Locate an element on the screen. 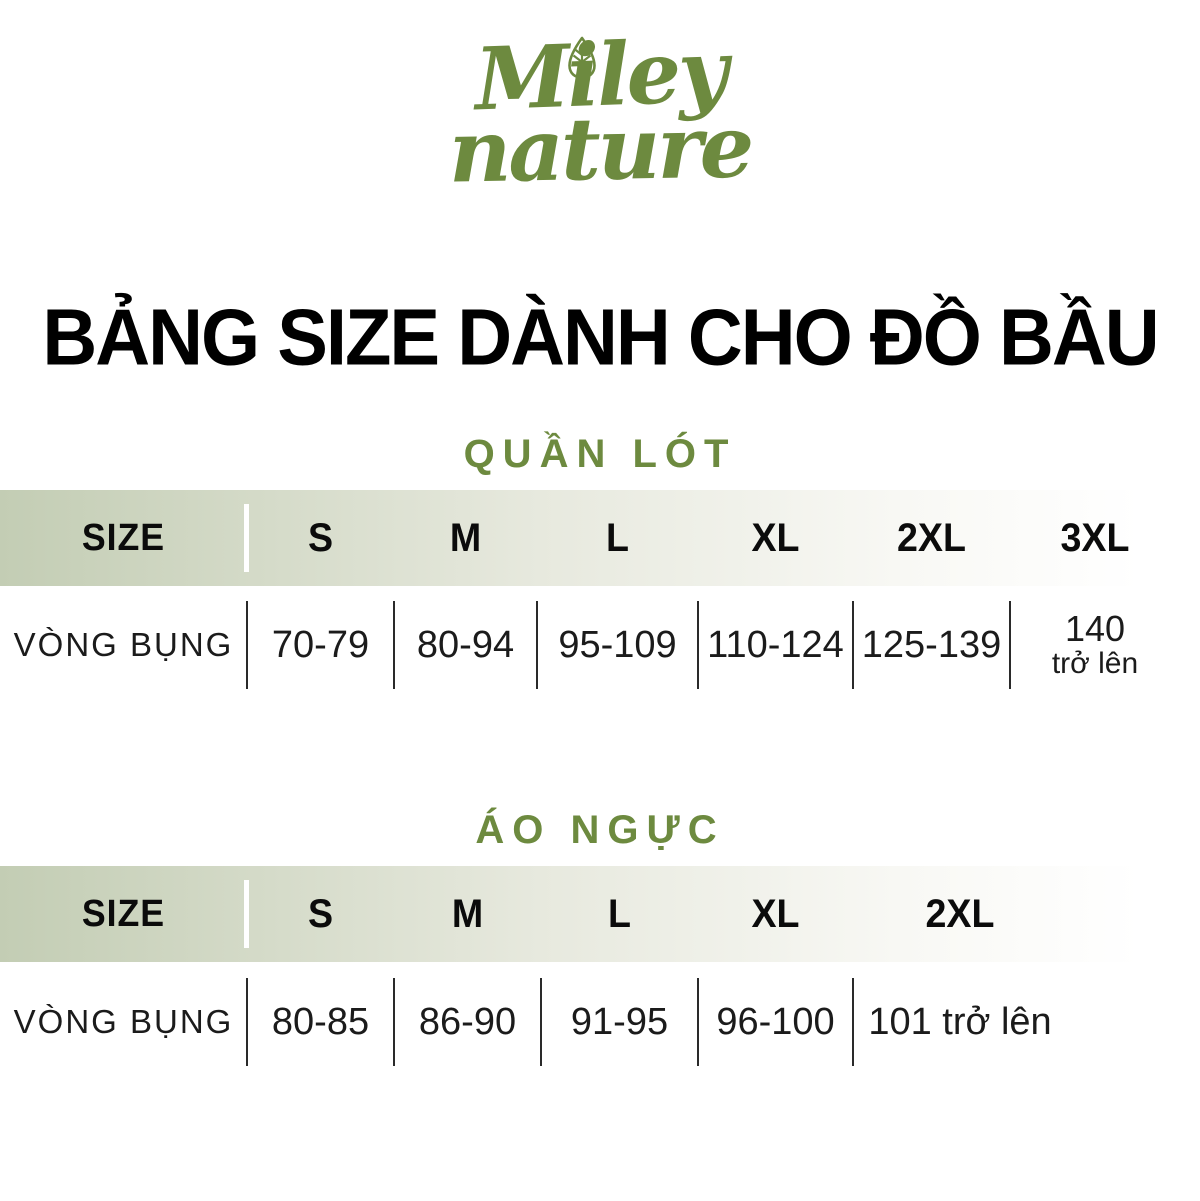 The image size is (1200, 1201). leaf-icon is located at coordinates (582, 57).